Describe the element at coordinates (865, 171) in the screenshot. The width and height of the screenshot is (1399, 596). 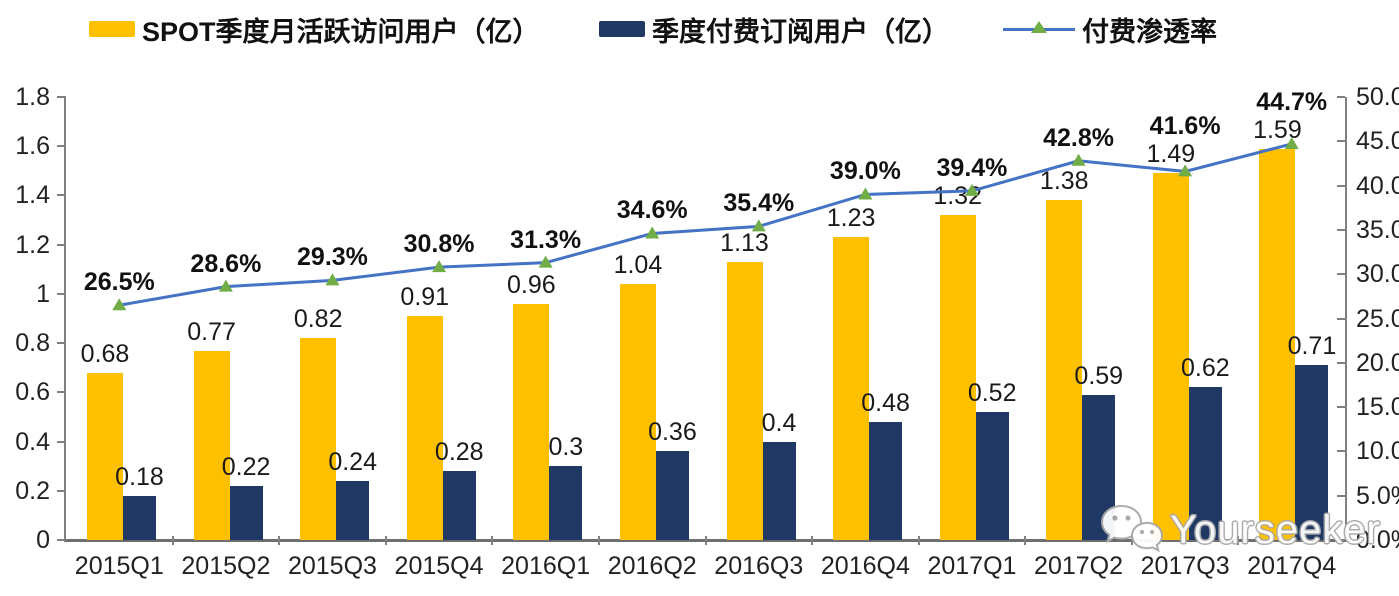
I see `penetration-percent-label: 39.0%` at that location.